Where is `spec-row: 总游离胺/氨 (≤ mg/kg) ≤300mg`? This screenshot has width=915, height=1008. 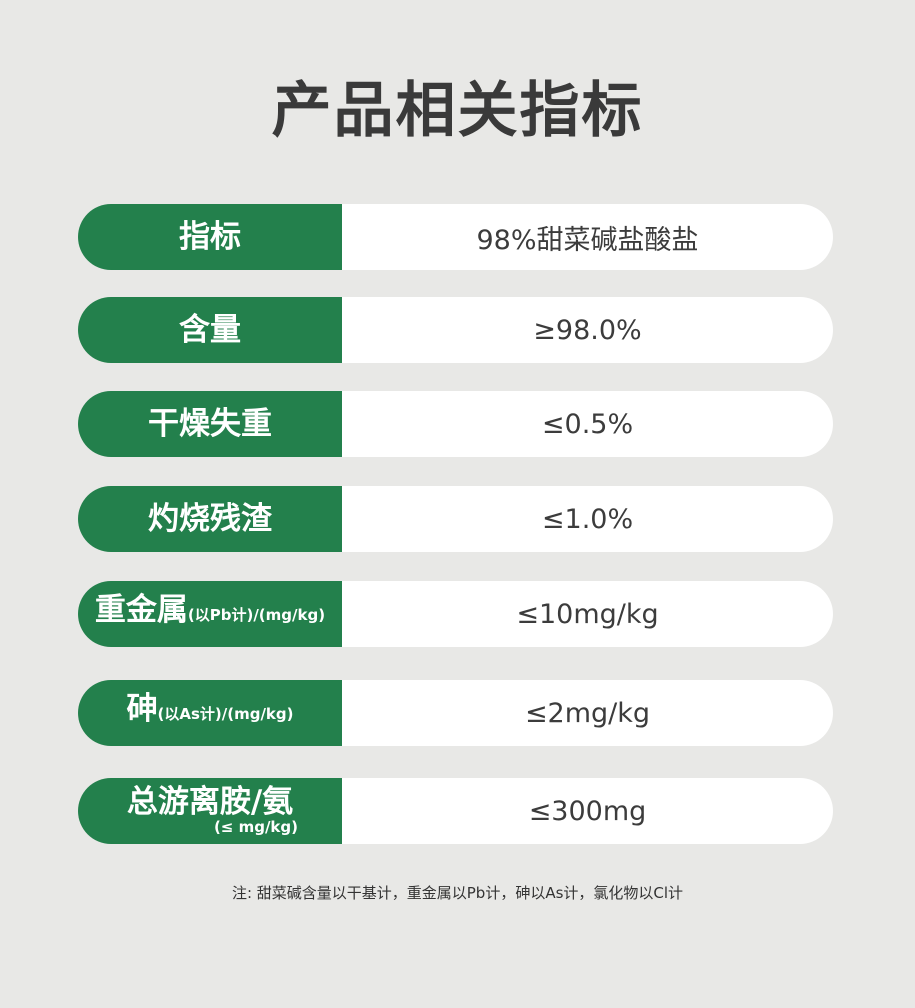 spec-row: 总游离胺/氨 (≤ mg/kg) ≤300mg is located at coordinates (455, 811).